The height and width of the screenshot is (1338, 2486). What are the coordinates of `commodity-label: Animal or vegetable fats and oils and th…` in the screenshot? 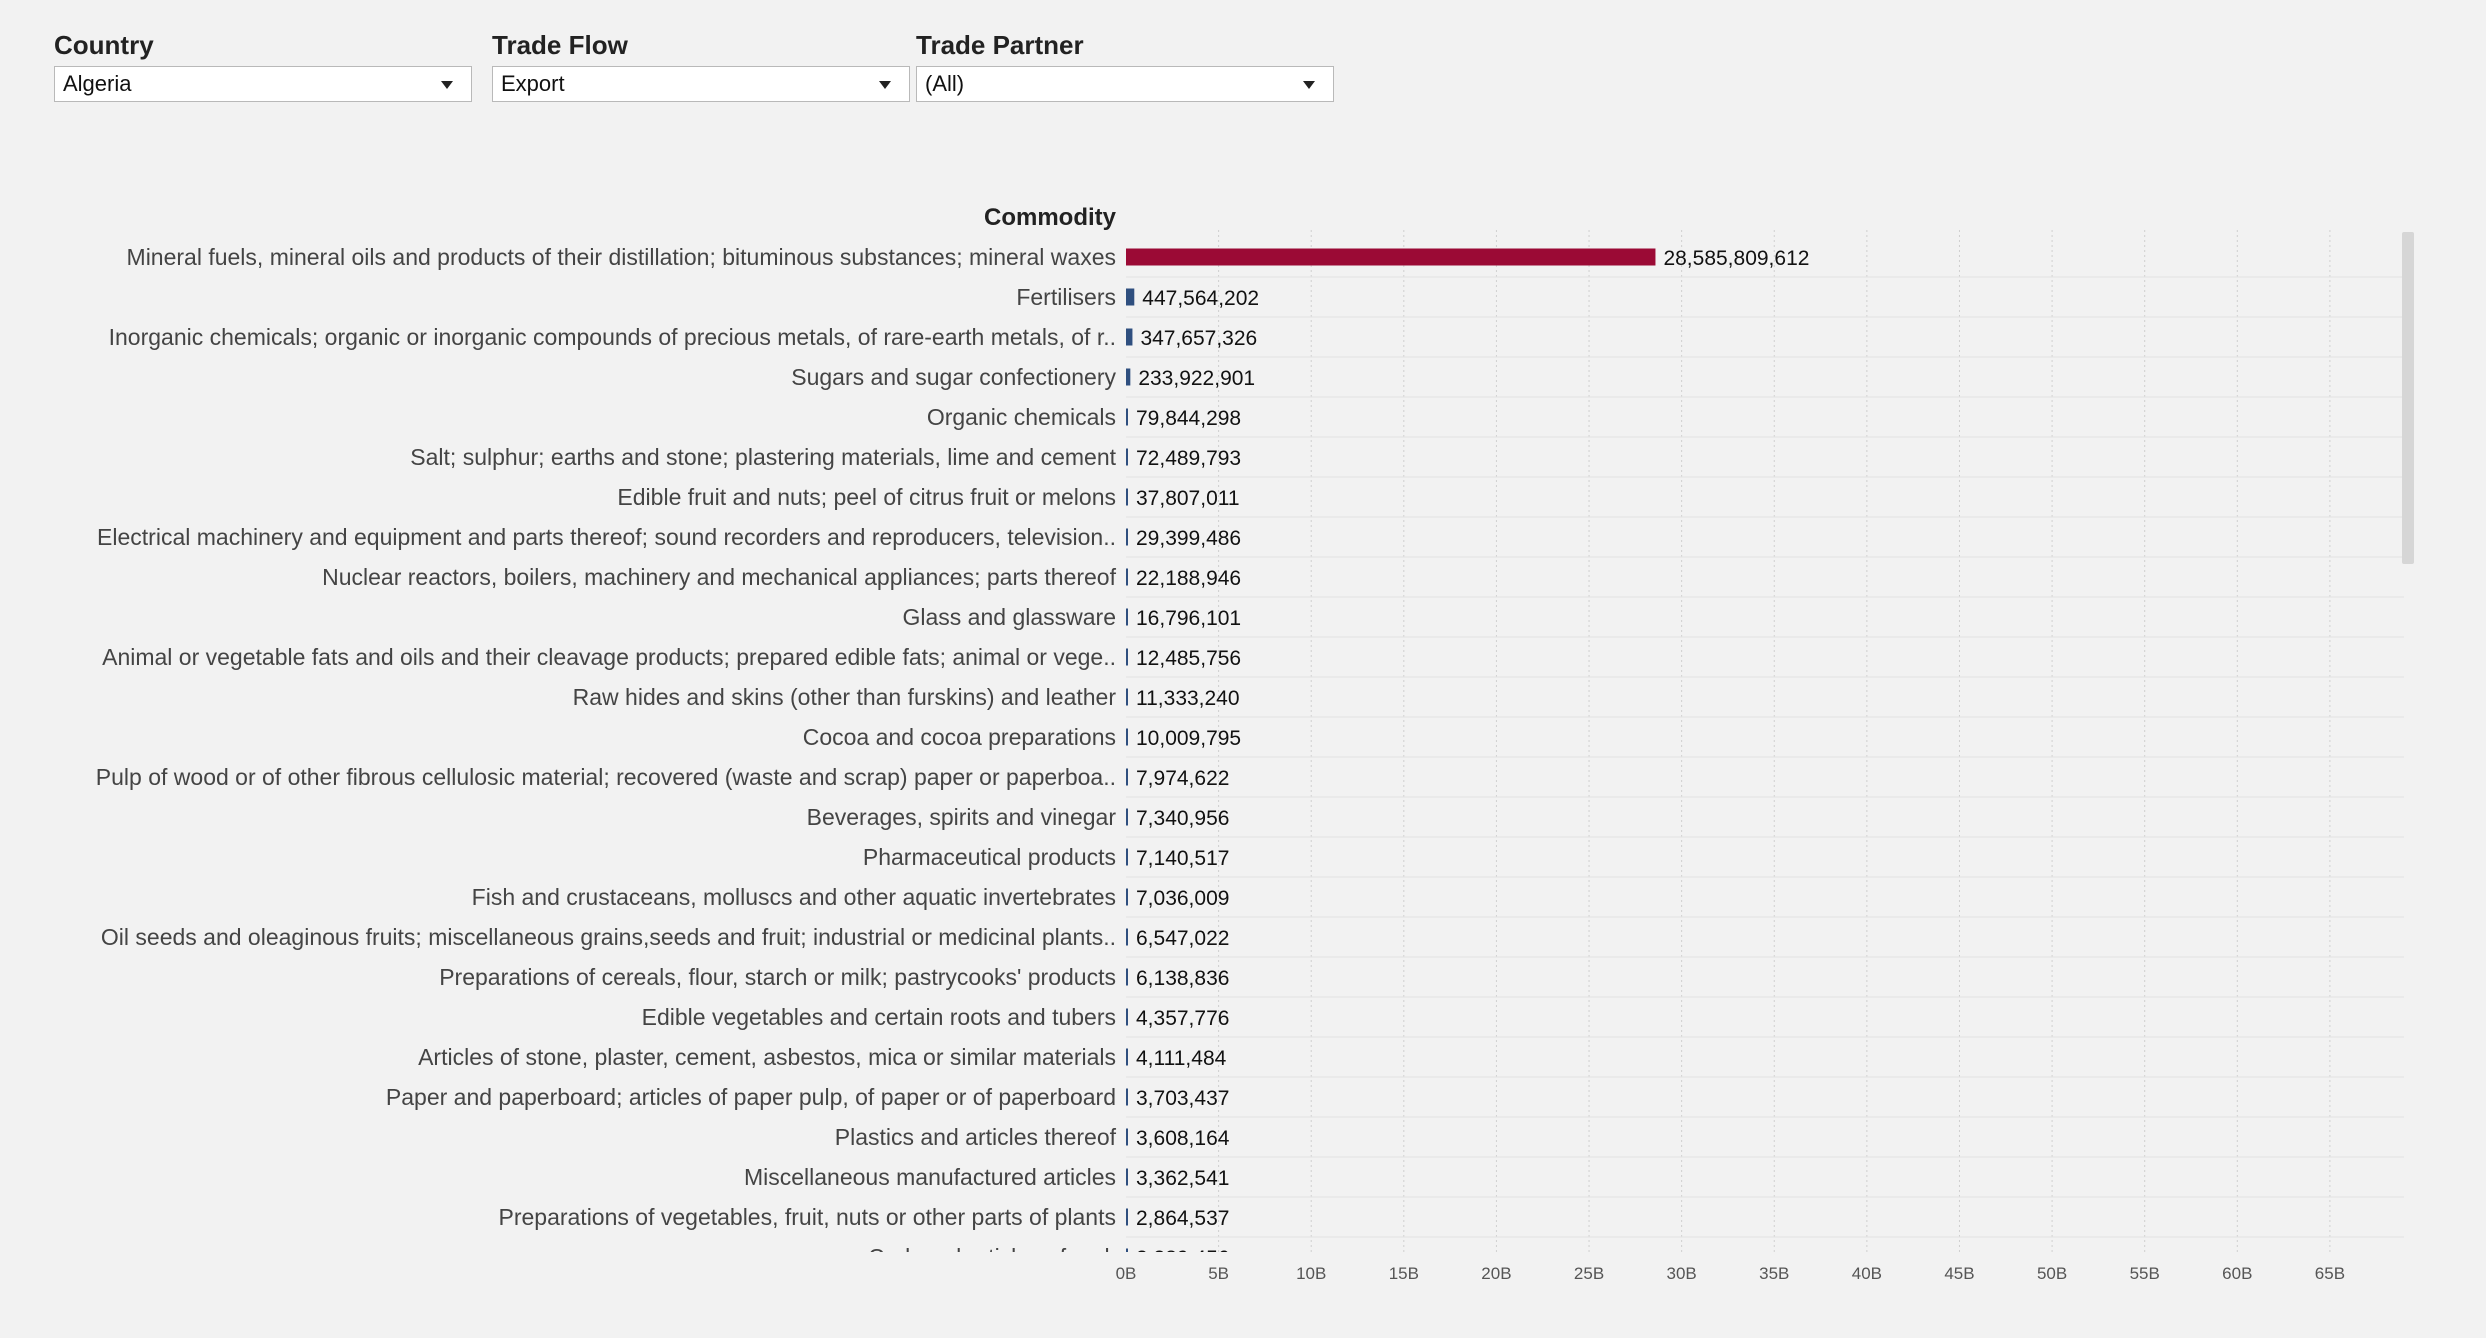 It's located at (609, 657).